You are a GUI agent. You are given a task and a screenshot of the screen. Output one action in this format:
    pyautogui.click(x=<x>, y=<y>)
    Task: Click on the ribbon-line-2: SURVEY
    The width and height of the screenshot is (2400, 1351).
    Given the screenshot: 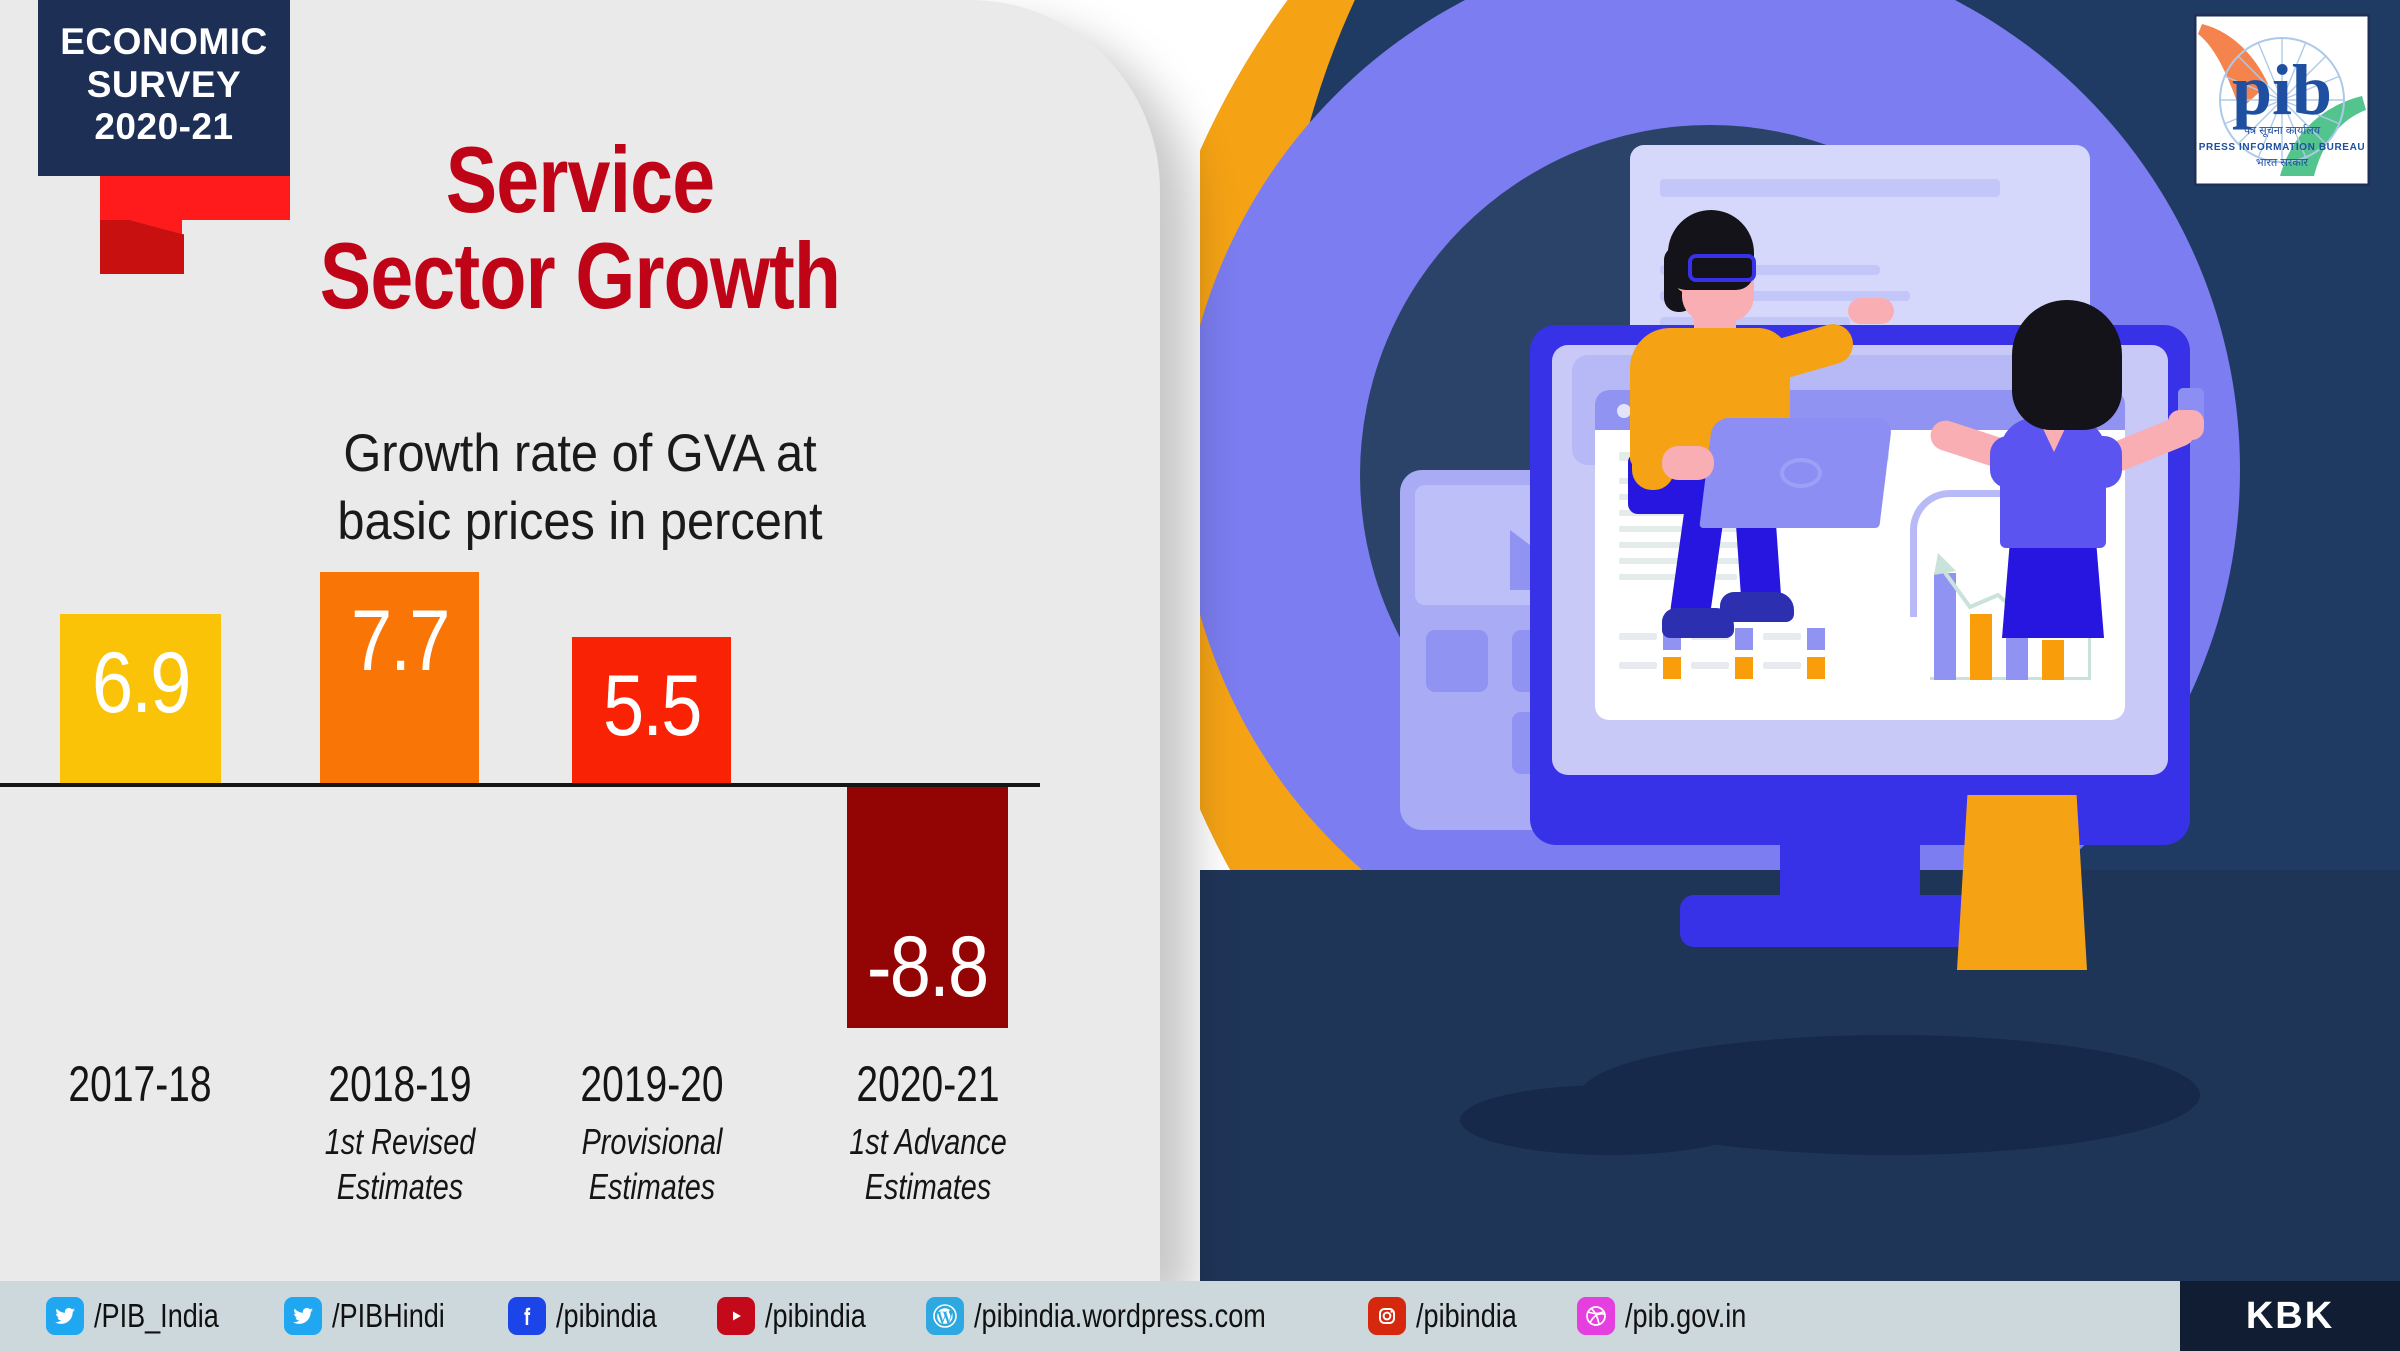 What is the action you would take?
    pyautogui.click(x=164, y=84)
    